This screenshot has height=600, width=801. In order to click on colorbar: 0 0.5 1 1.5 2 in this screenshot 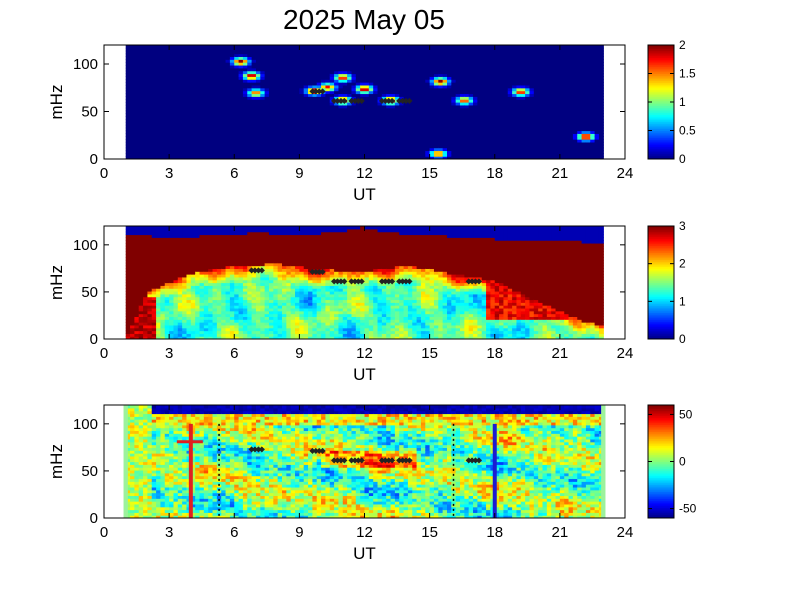, I will do `click(671, 102)`.